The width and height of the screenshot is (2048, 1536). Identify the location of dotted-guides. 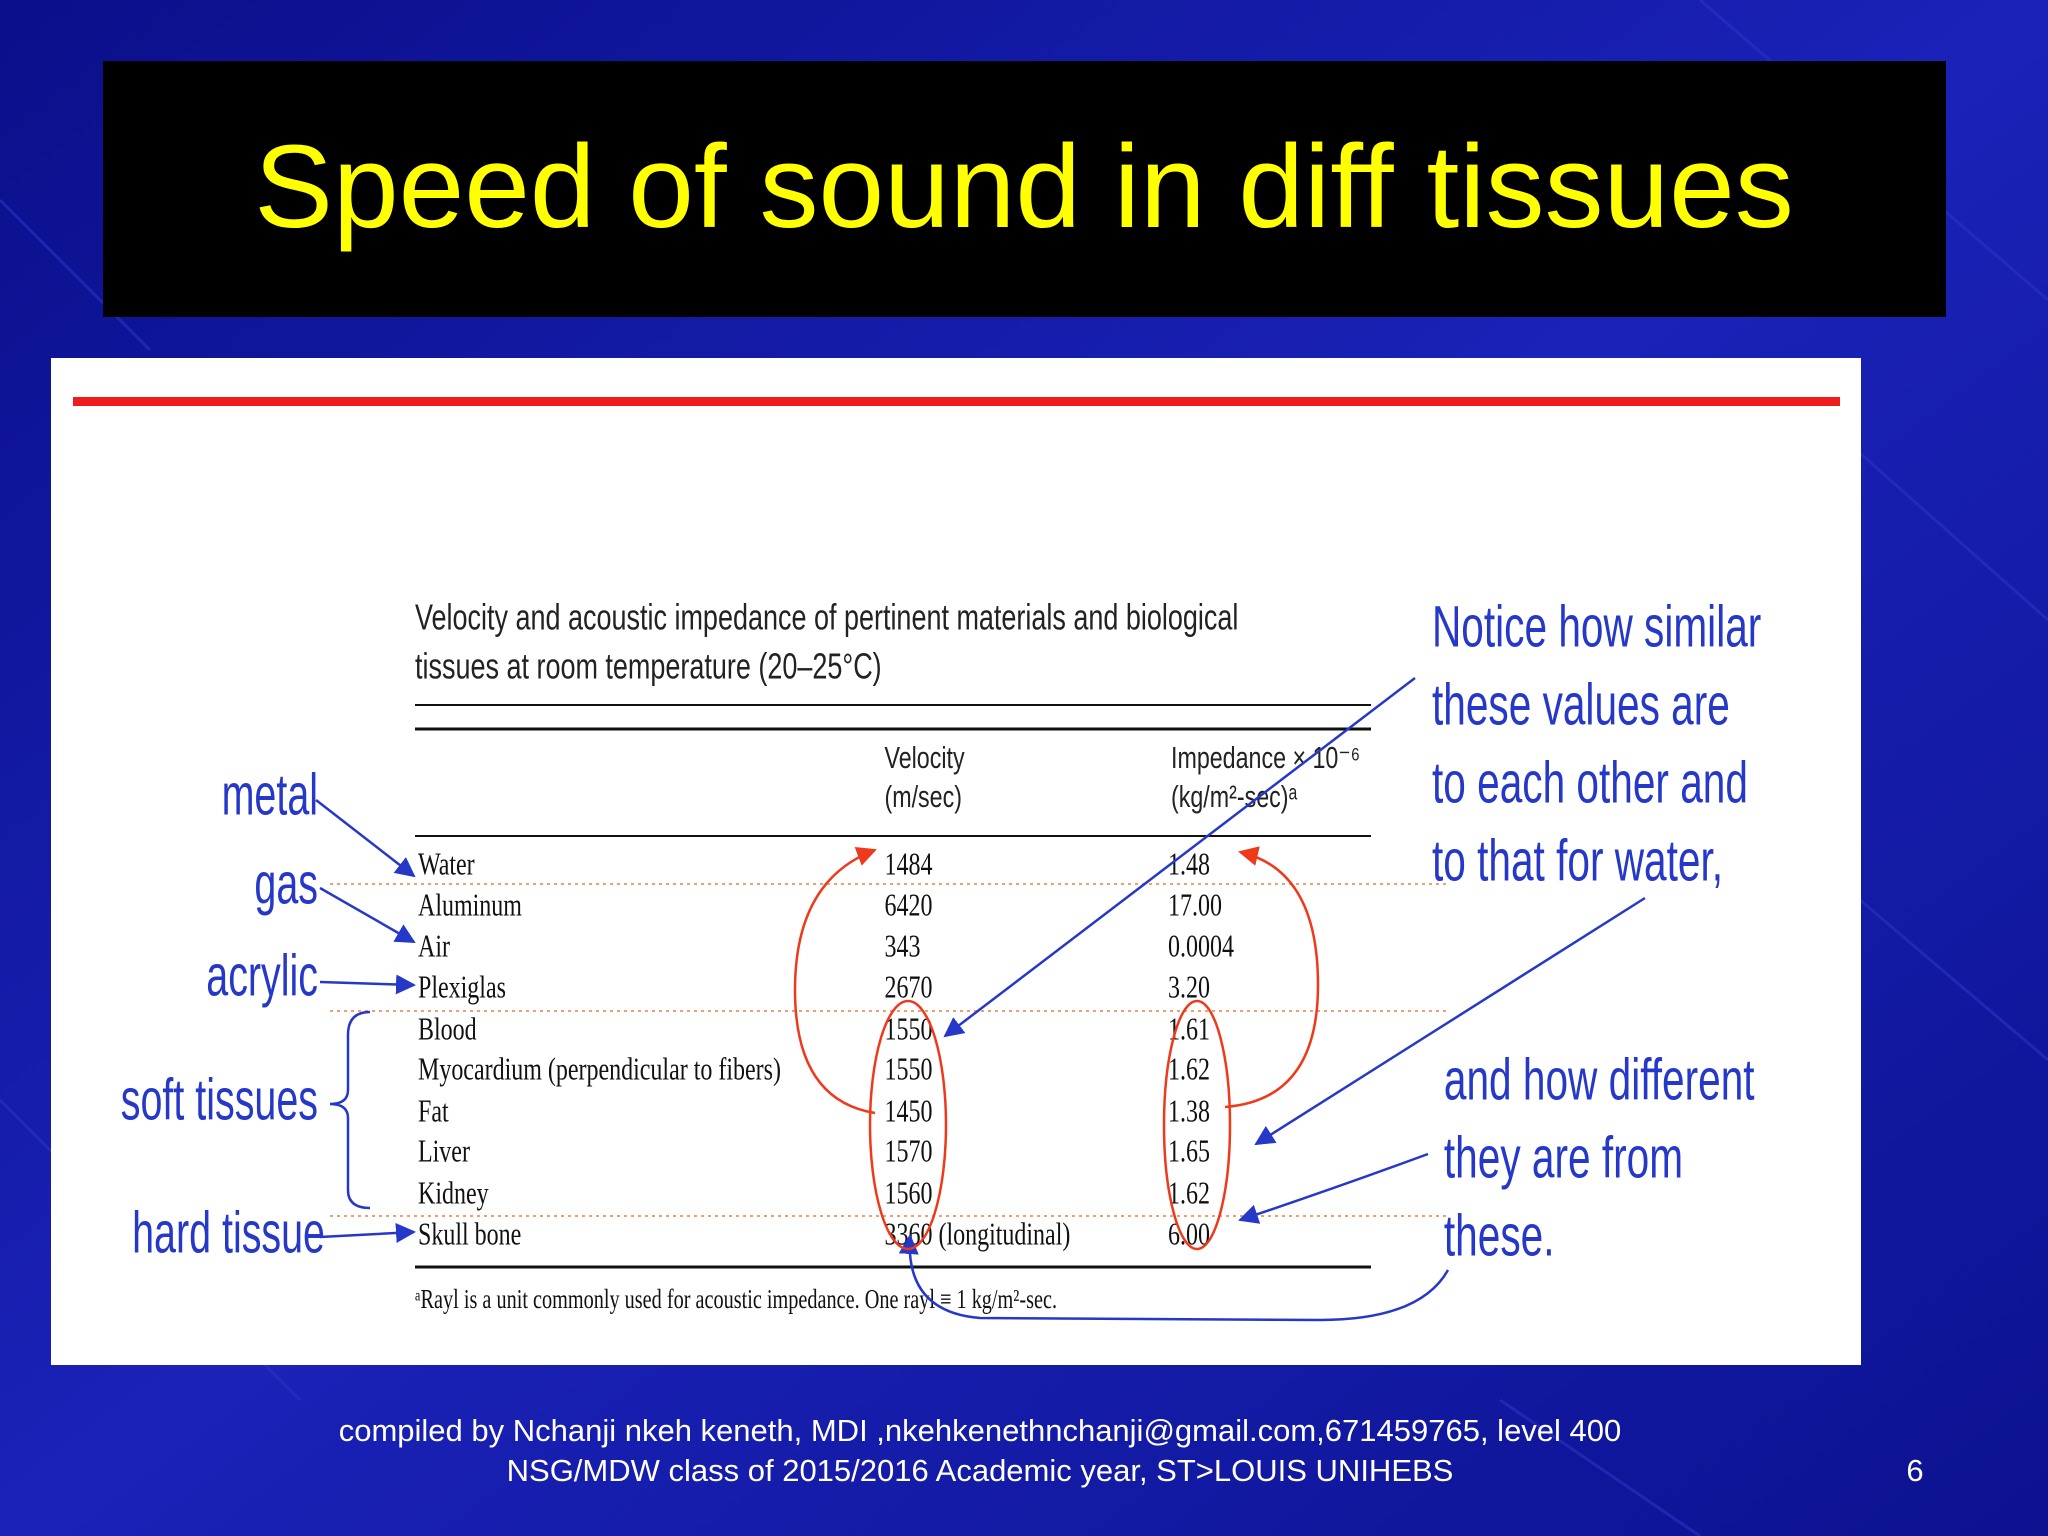
(890, 1050).